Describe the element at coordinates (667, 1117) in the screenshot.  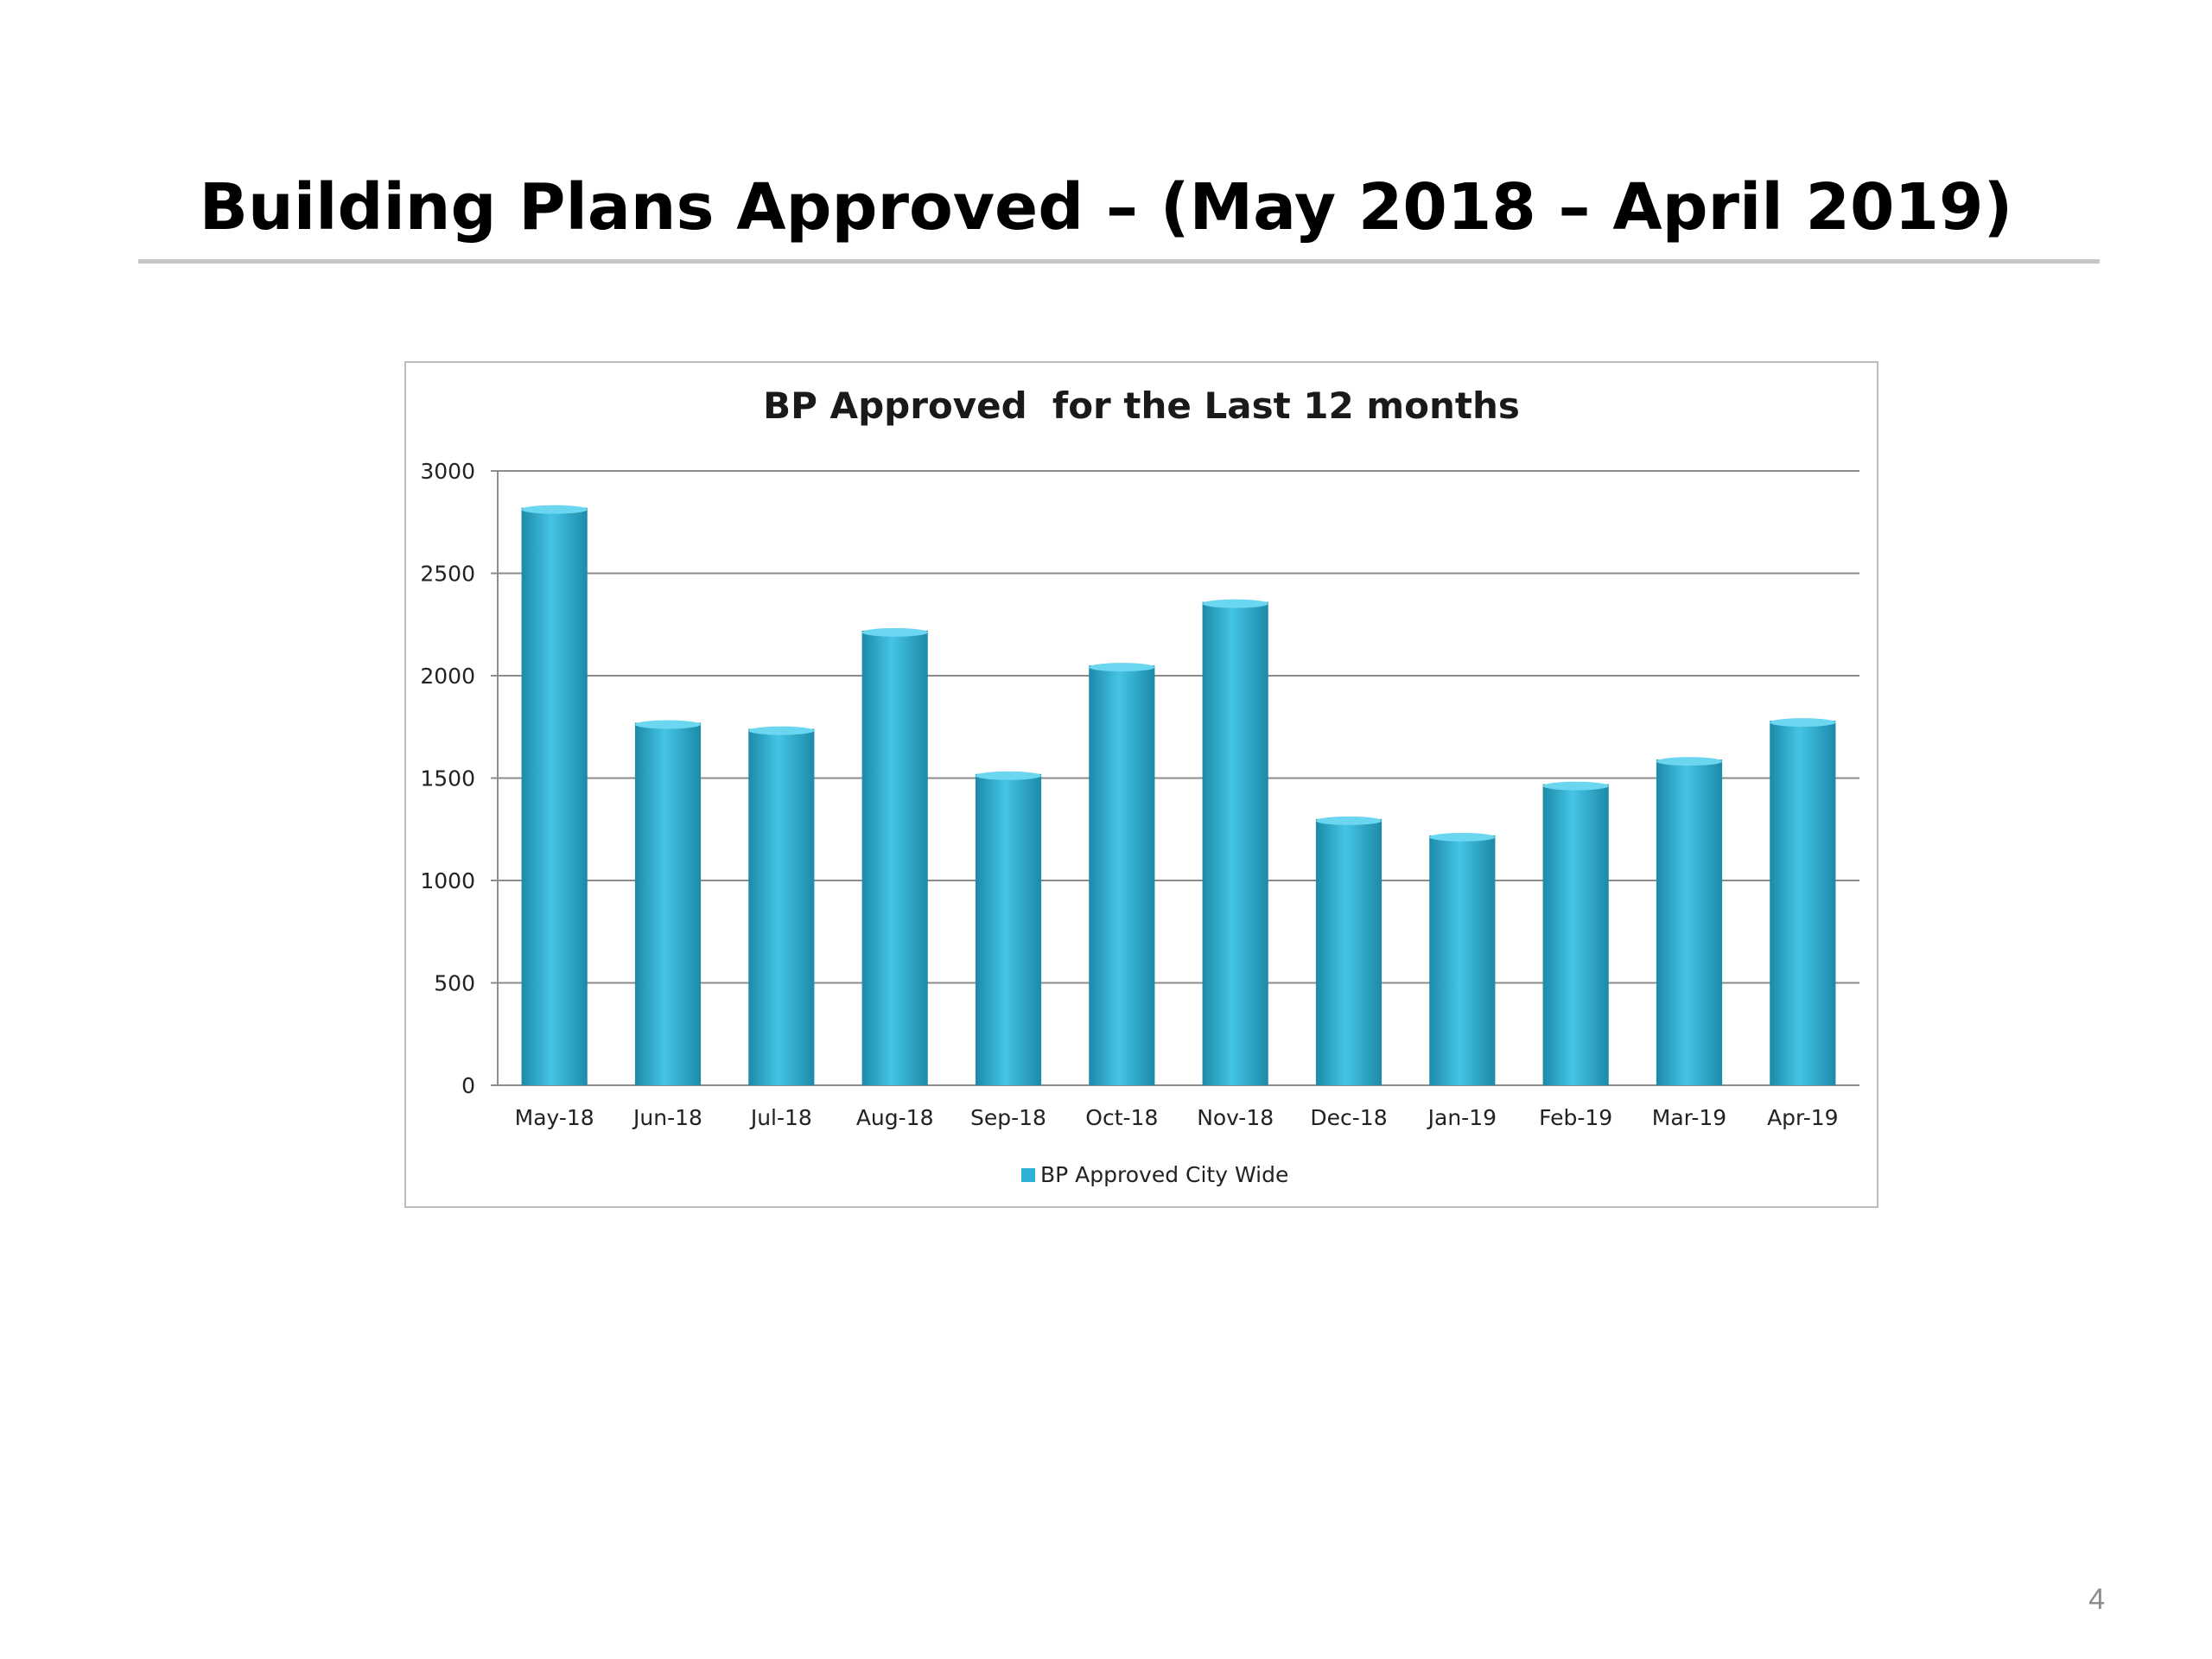
I see `x-tick-label: Jun-18` at that location.